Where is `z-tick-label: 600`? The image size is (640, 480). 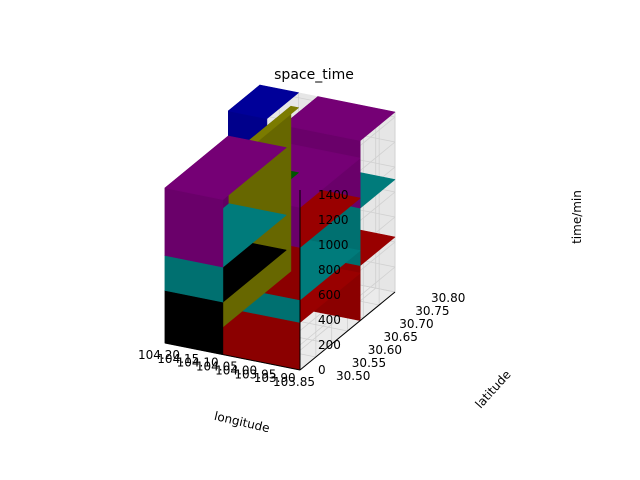
z-tick-label: 600 is located at coordinates (329, 295).